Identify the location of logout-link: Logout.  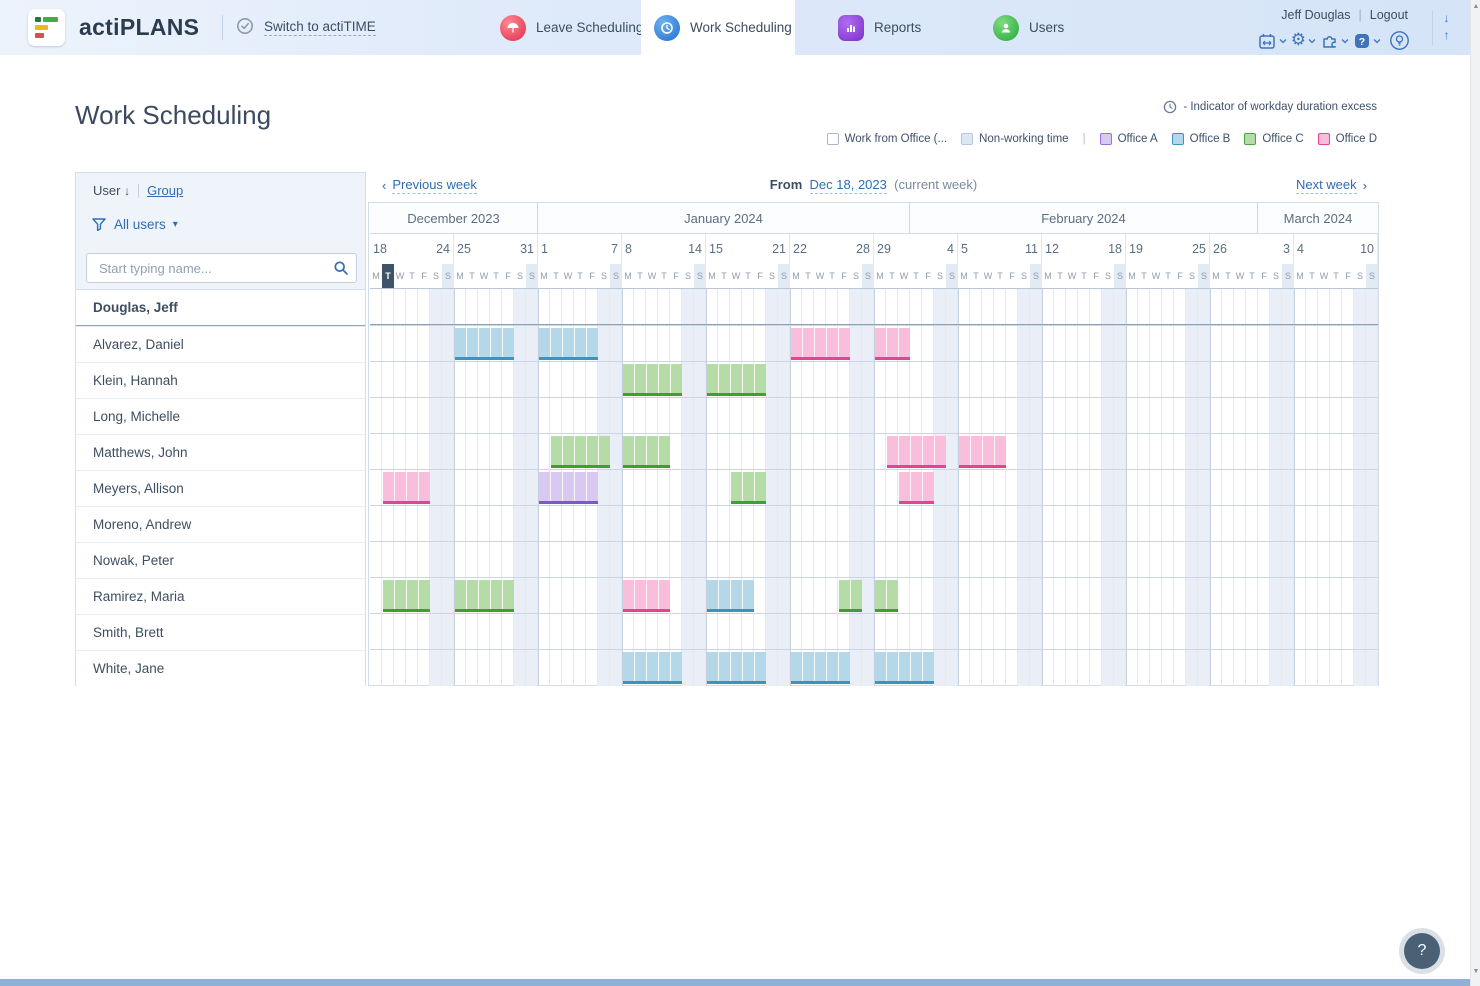
(1388, 15).